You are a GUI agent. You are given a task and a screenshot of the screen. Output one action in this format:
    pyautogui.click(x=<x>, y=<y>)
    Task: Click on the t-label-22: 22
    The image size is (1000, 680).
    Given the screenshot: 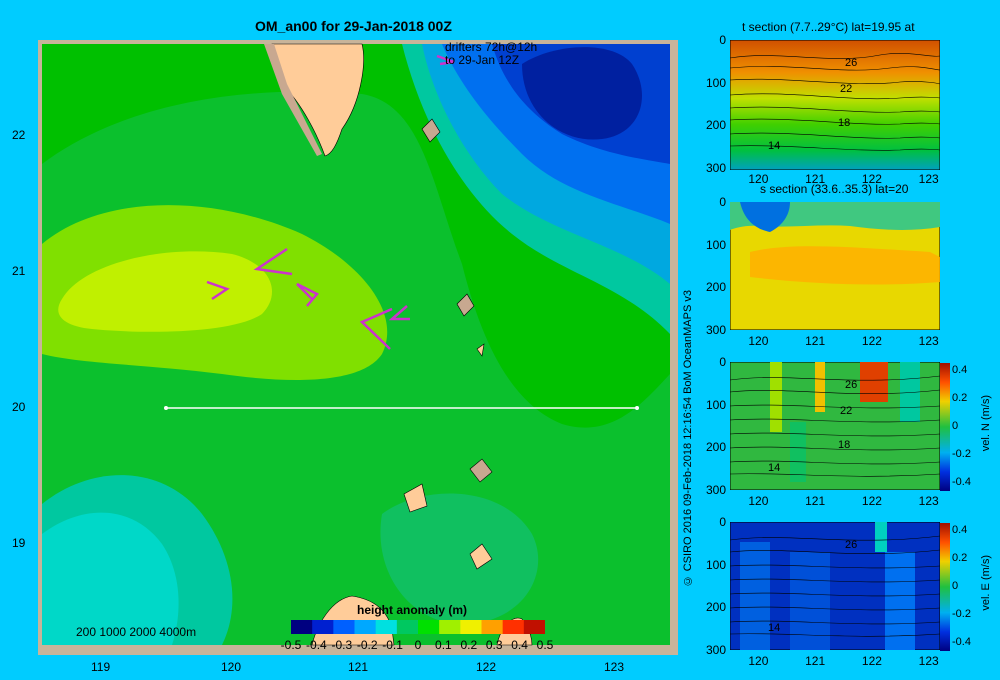 What is the action you would take?
    pyautogui.click(x=846, y=89)
    